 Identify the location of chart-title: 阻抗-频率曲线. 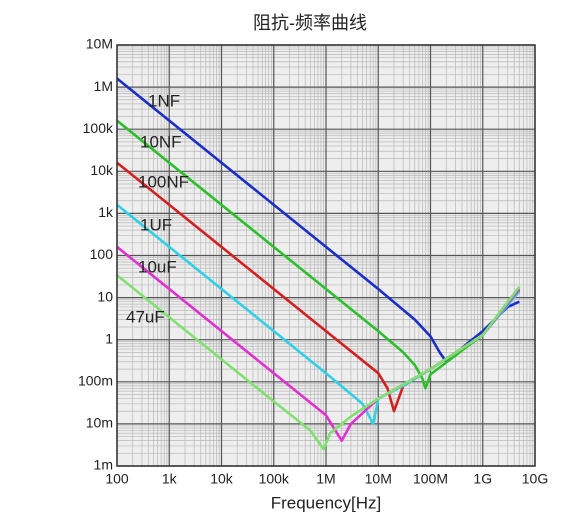
(310, 23).